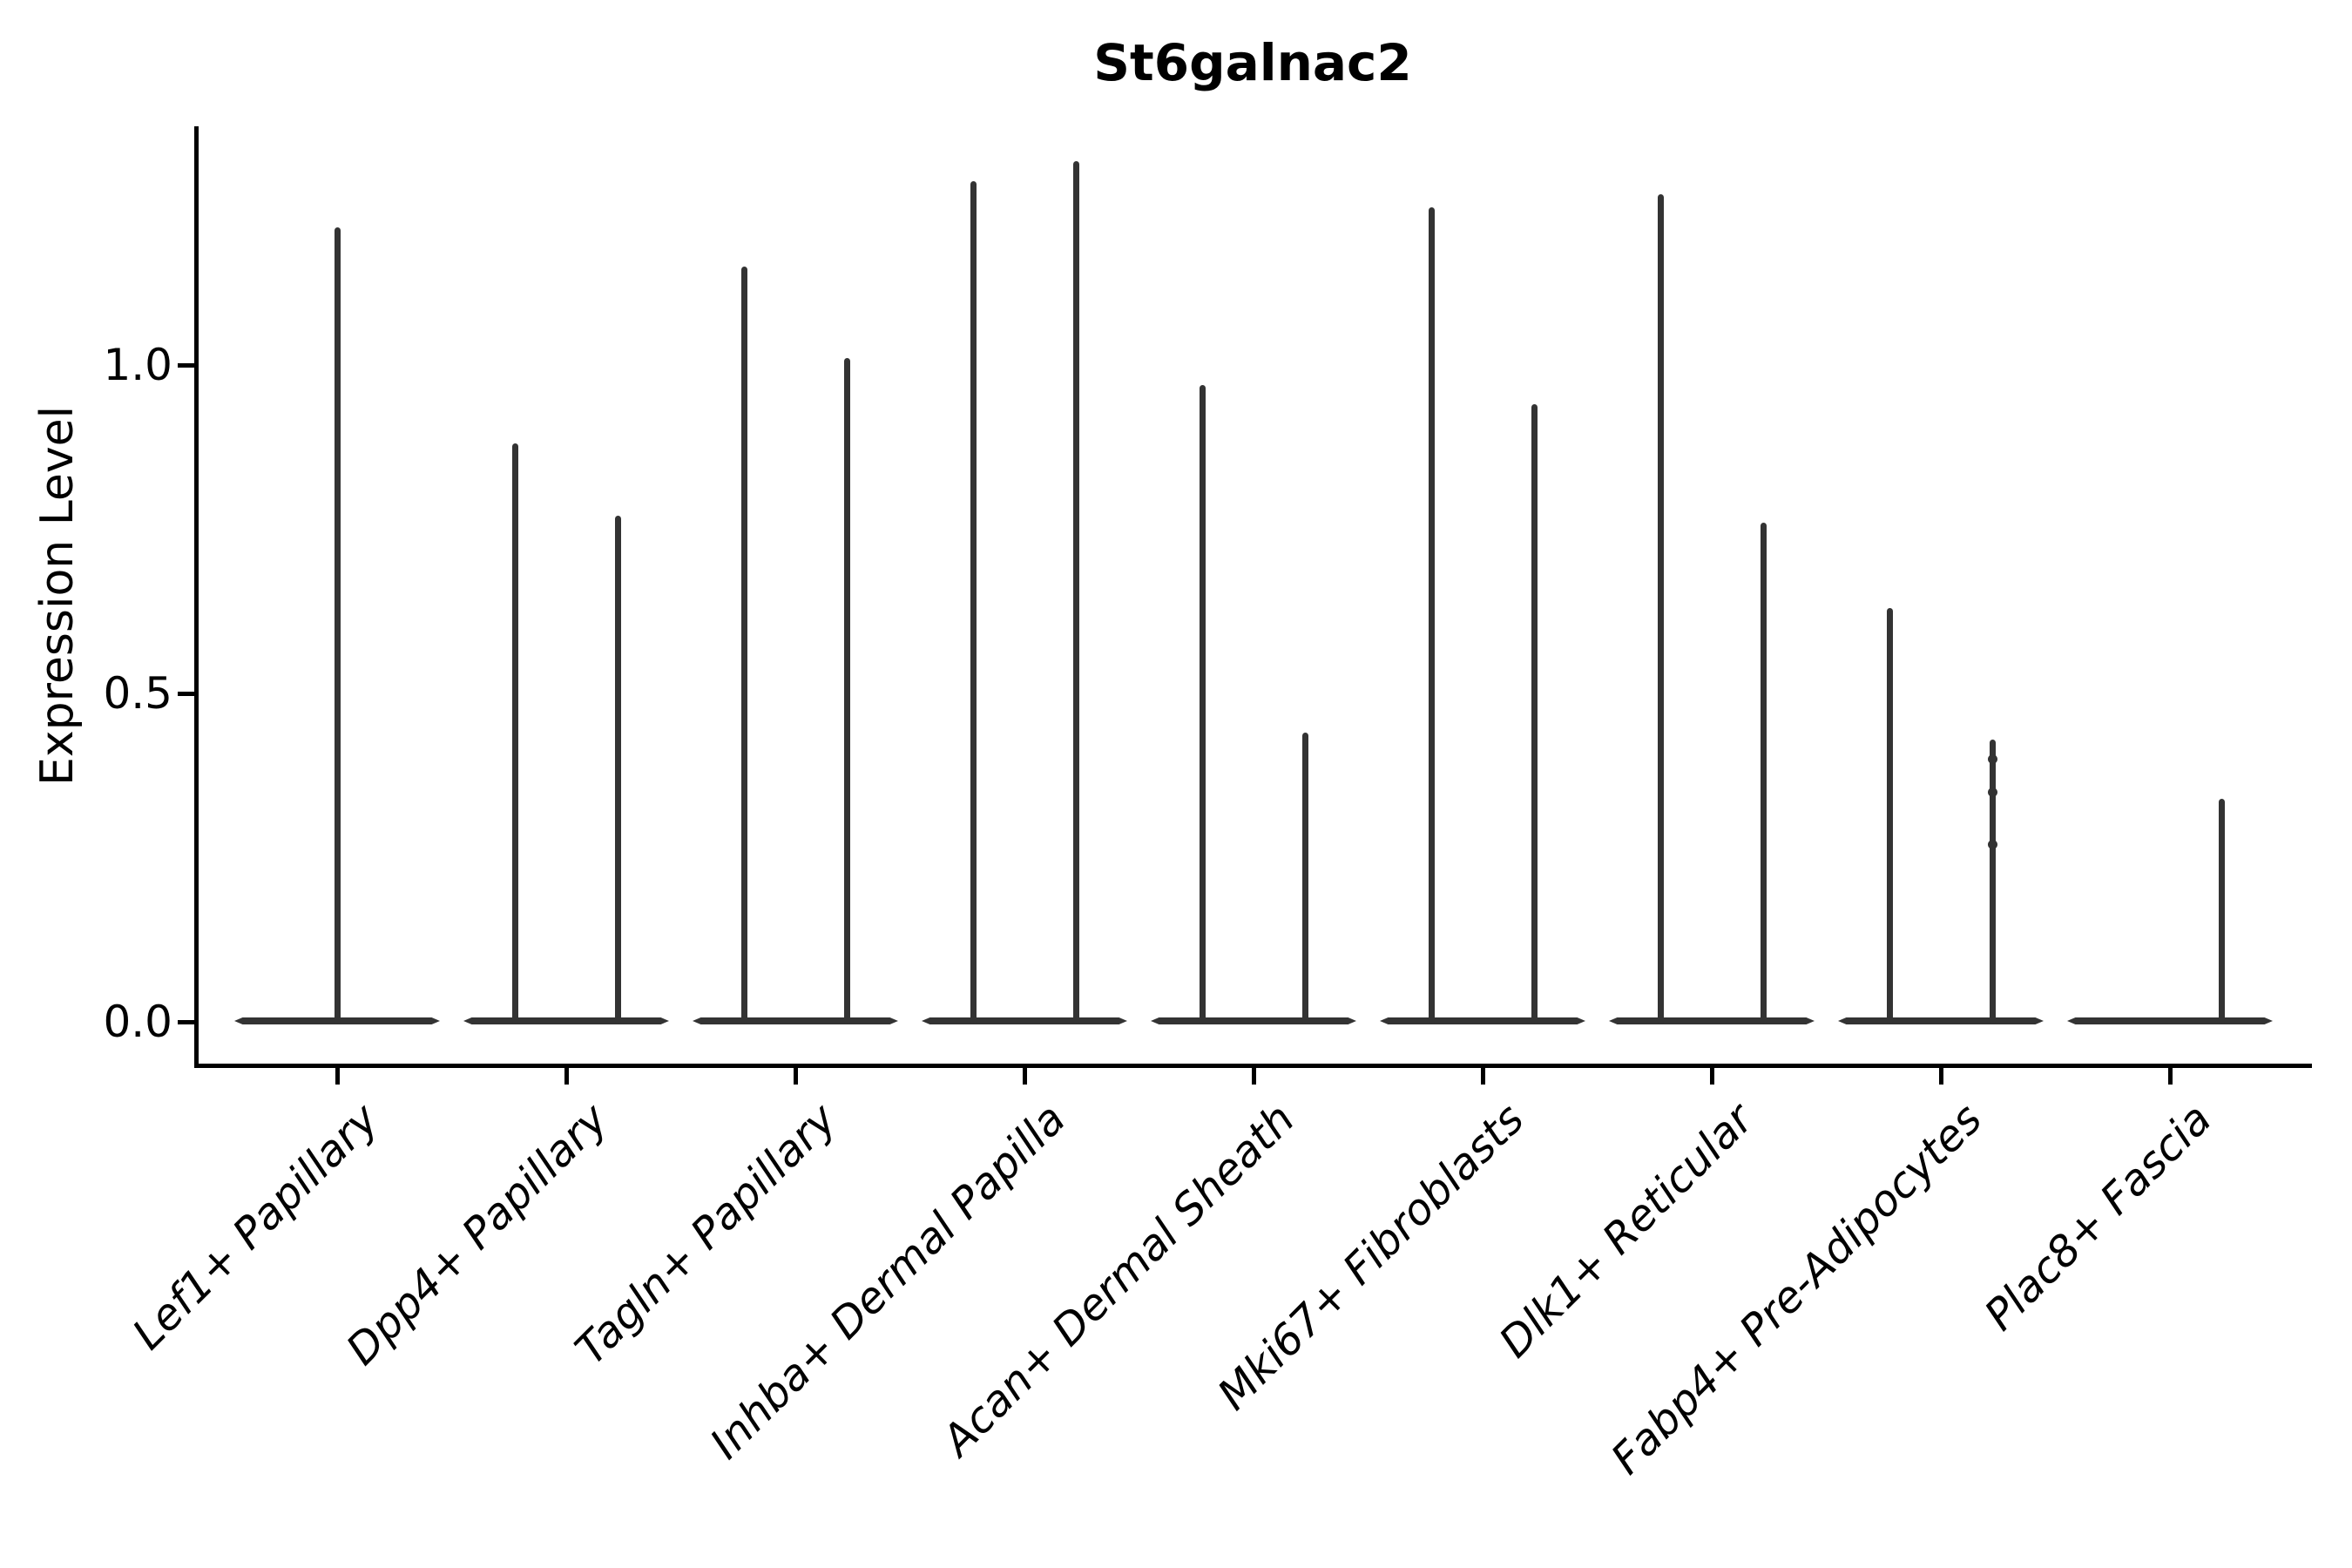  I want to click on y-axis-label: Expression Level, so click(58, 596).